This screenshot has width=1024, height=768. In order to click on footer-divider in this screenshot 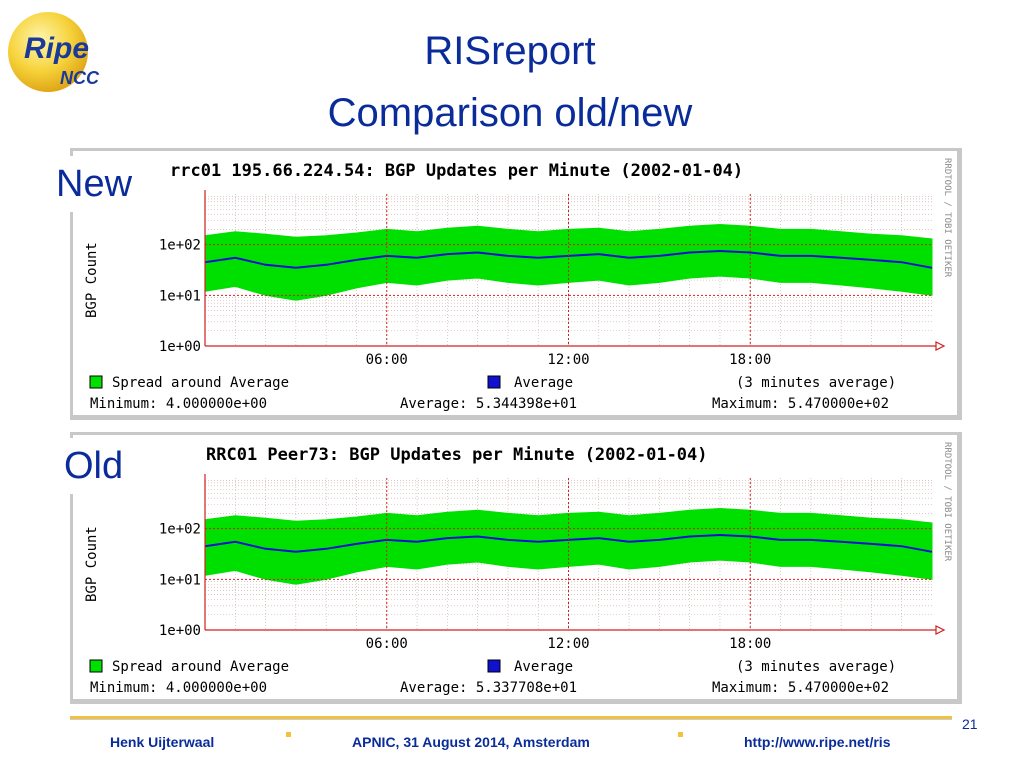, I will do `click(511, 717)`.